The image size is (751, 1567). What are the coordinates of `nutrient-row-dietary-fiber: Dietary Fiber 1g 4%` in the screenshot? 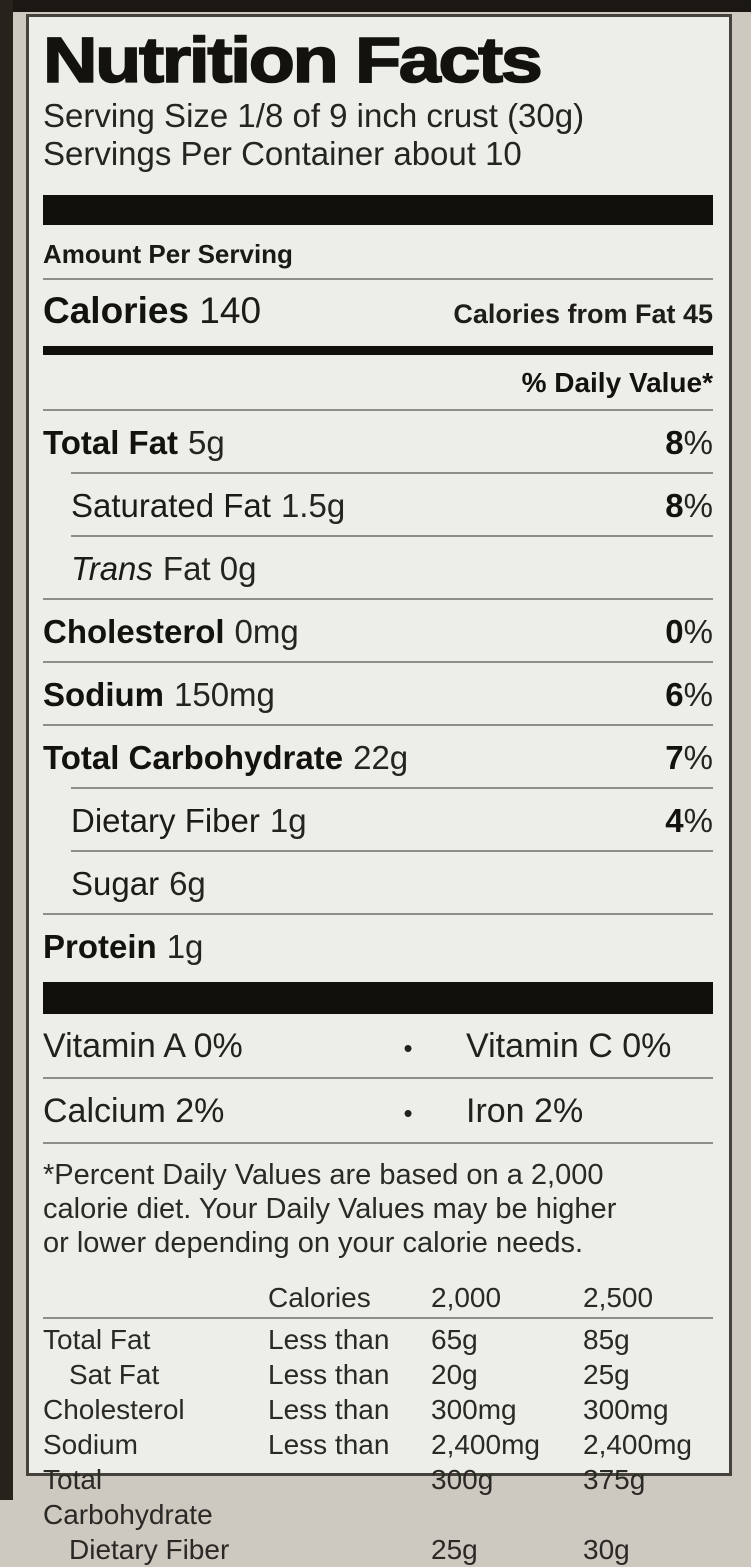 It's located at (378, 819).